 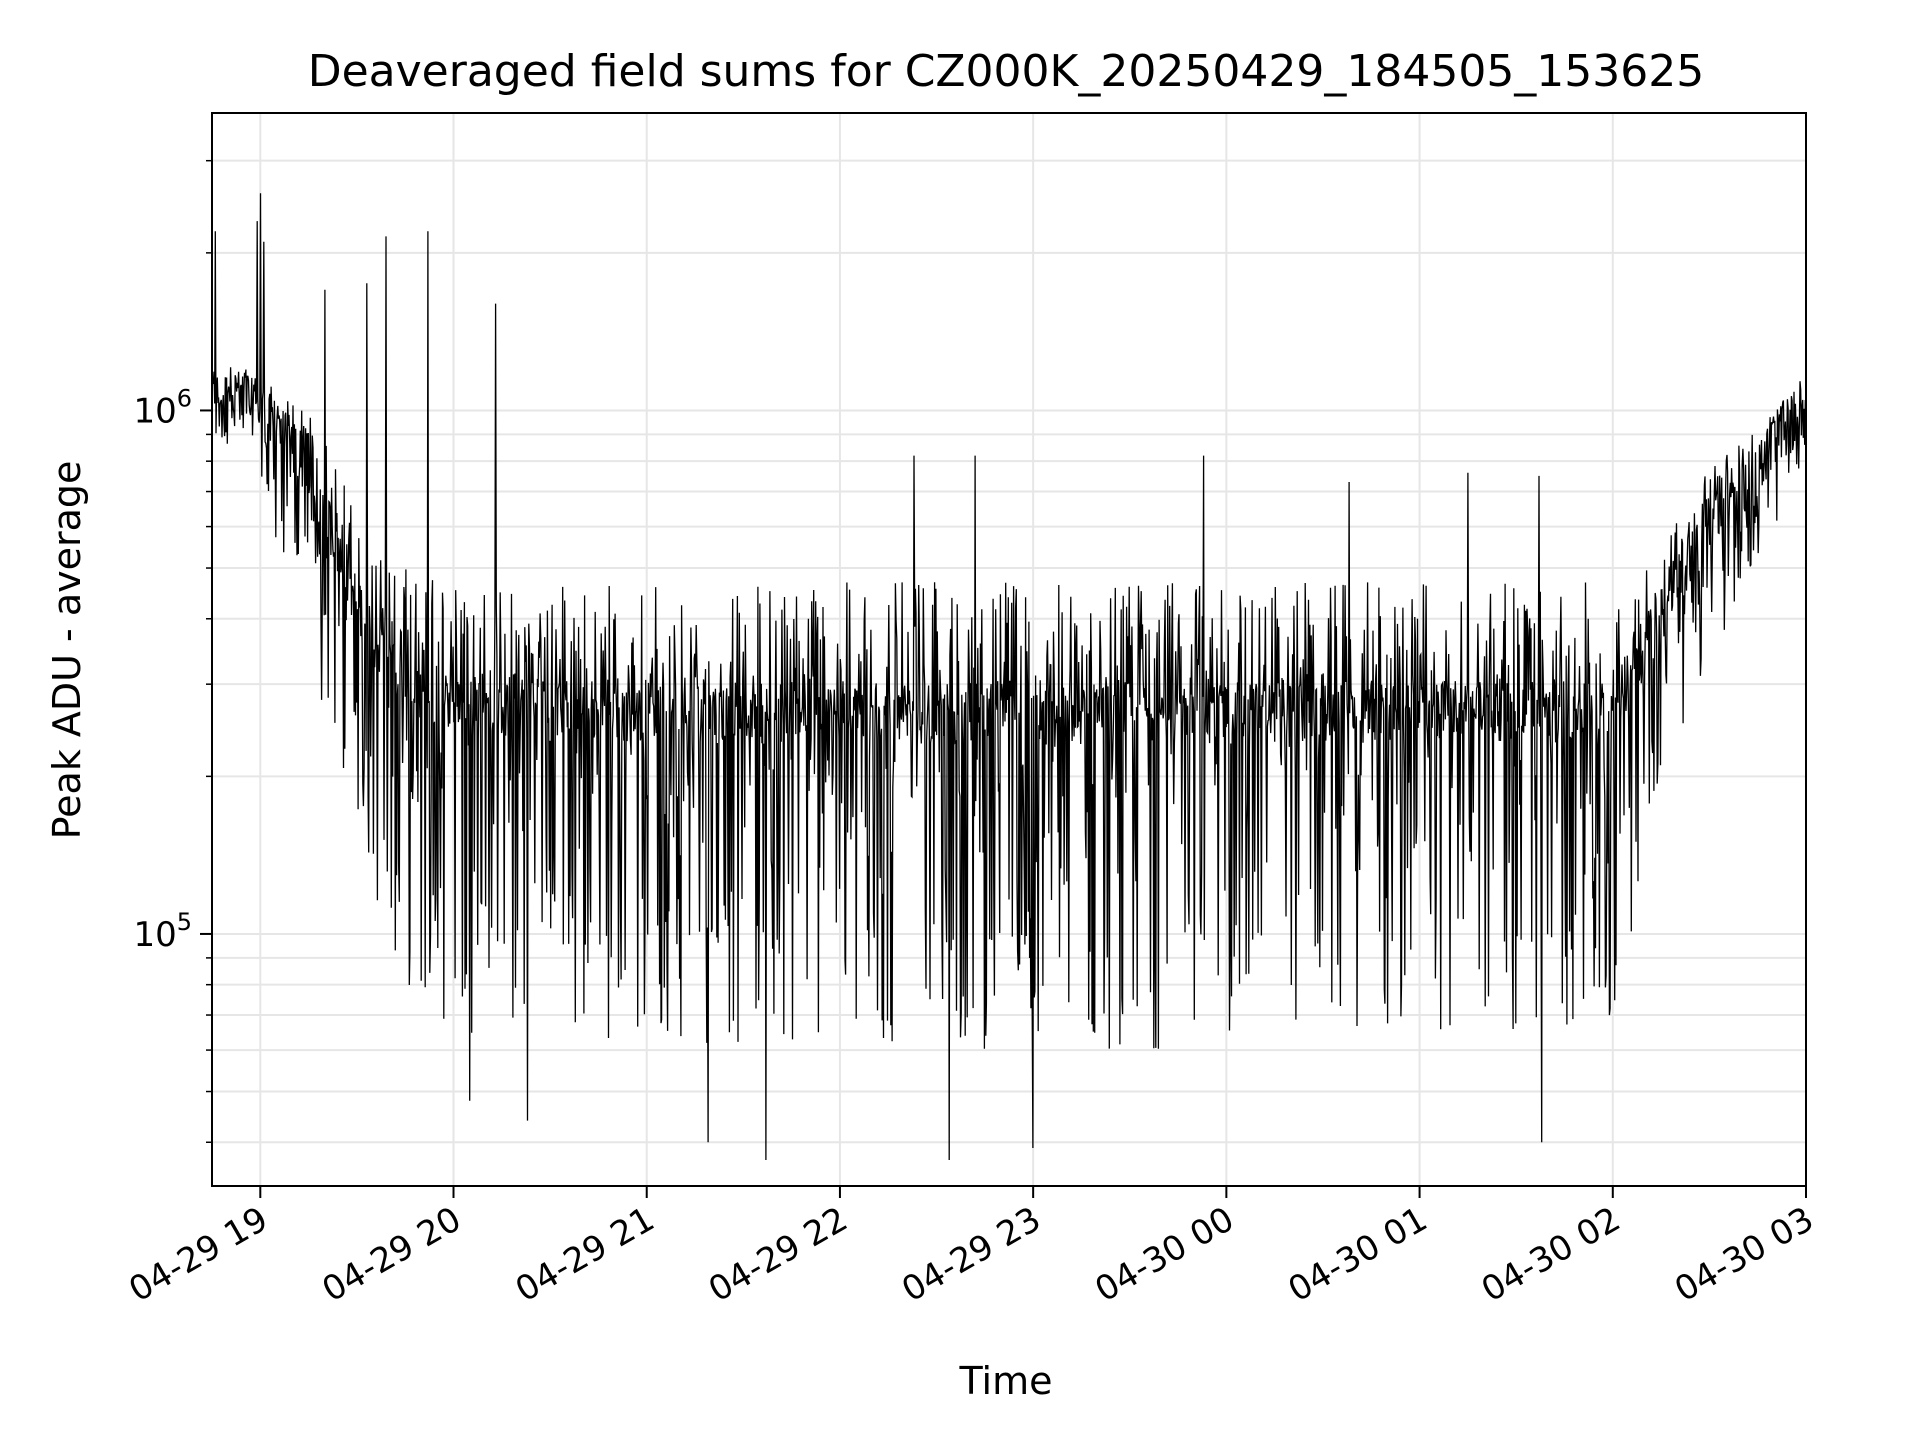 What do you see at coordinates (971, 1254) in the screenshot?
I see `x-tick-label: 04-29 23` at bounding box center [971, 1254].